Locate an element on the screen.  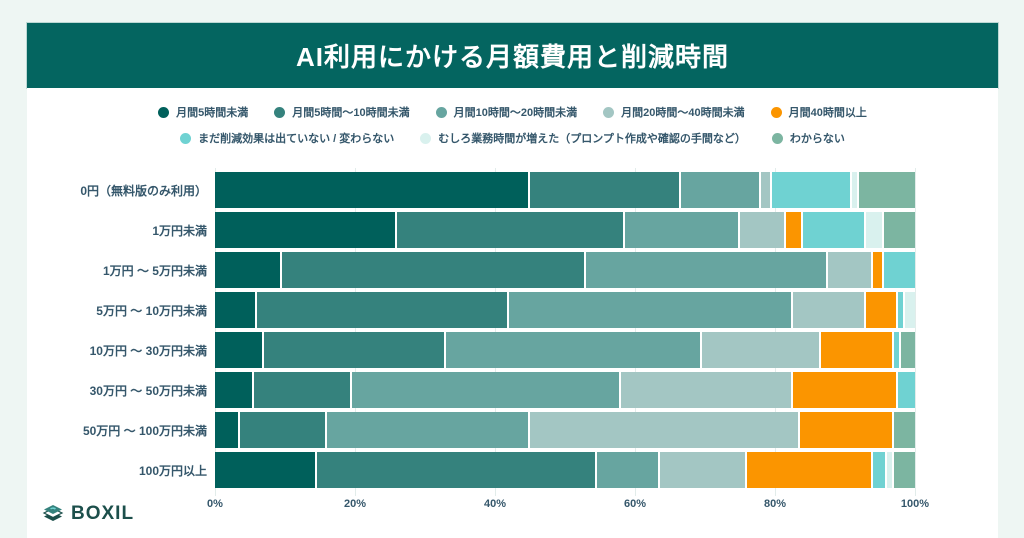
y-axis-label: 100万円以上 is located at coordinates (172, 470).